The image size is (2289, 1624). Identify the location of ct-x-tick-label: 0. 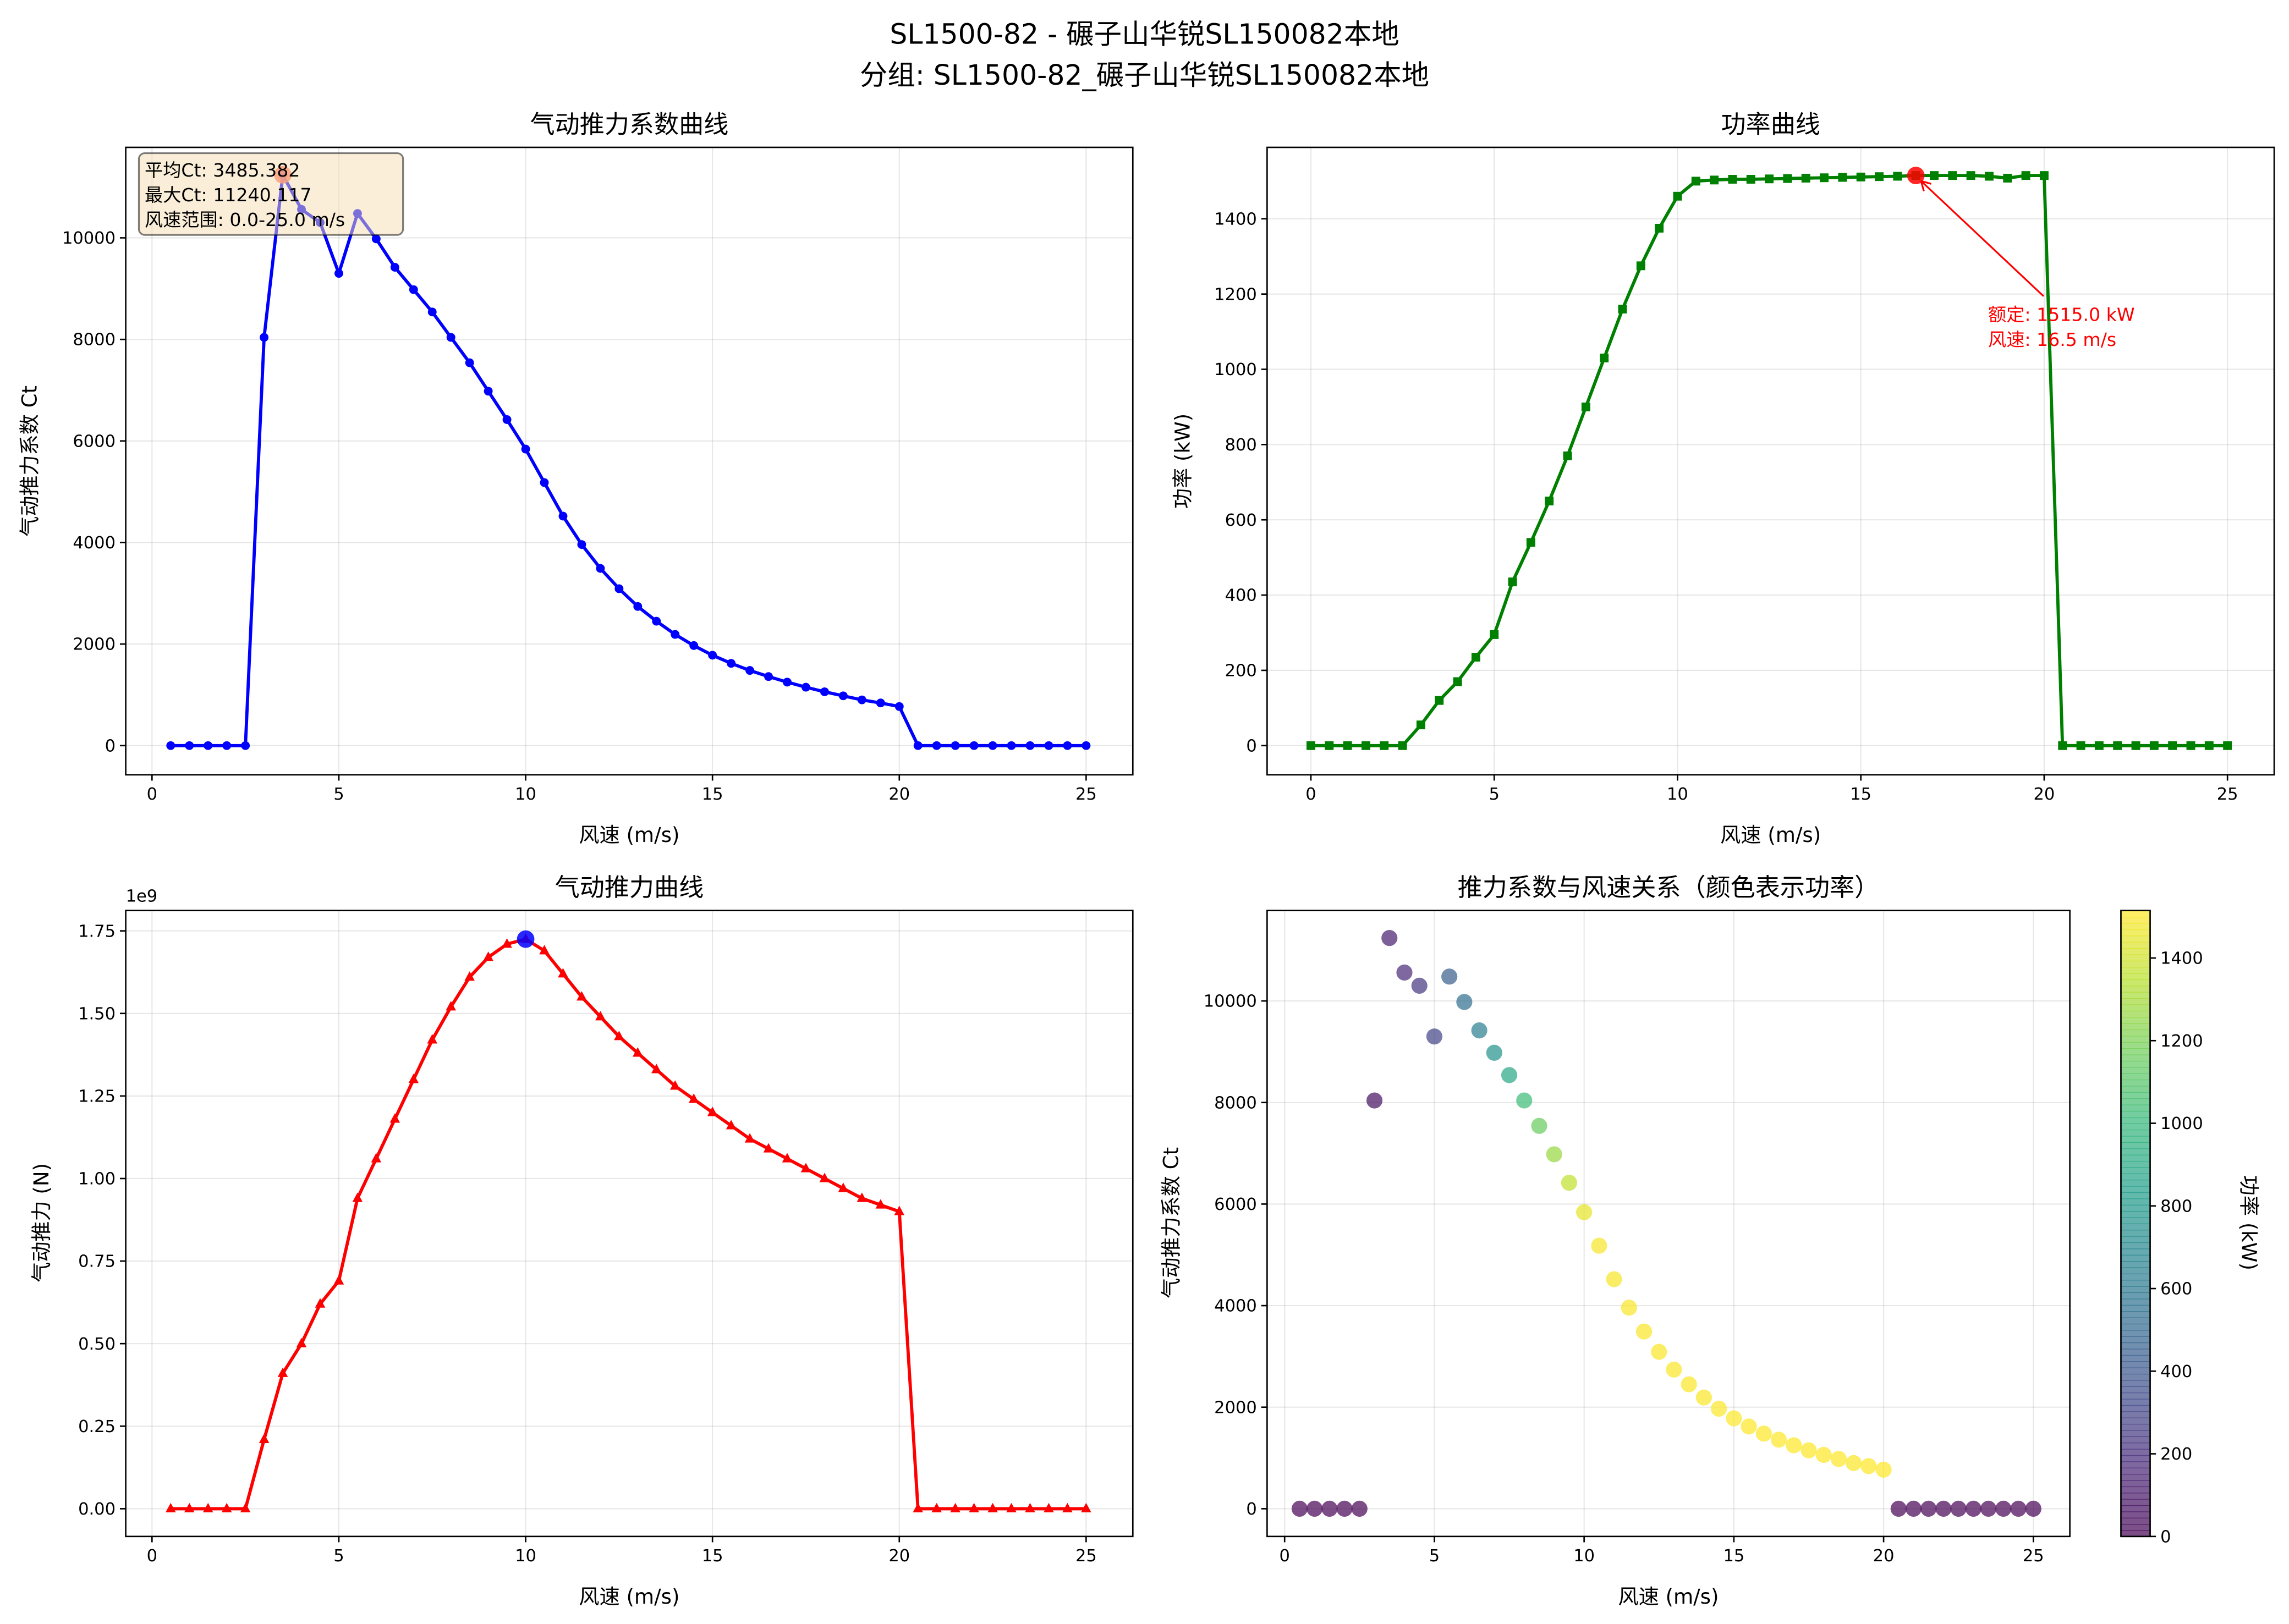
(152, 794).